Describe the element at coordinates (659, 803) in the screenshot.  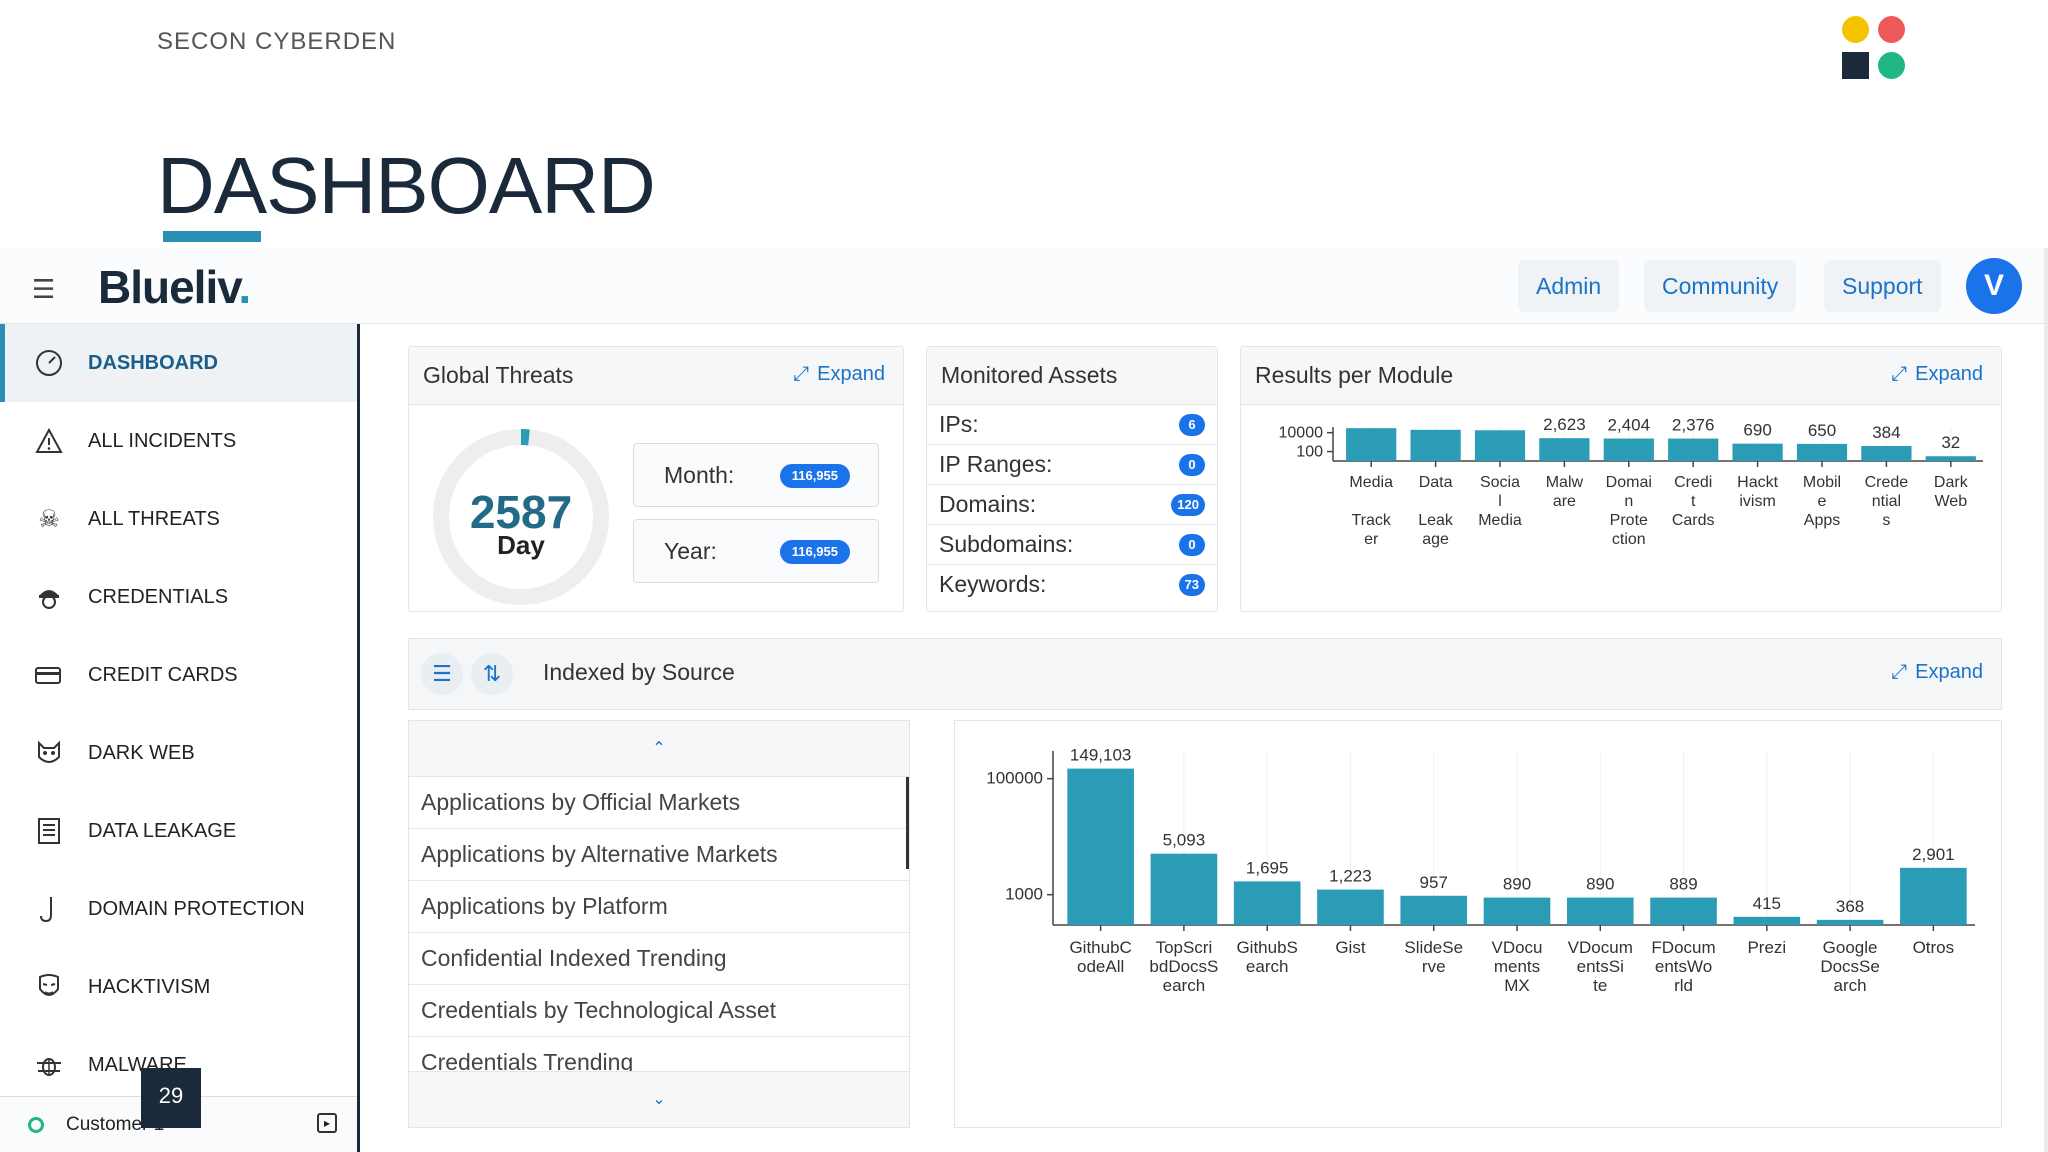
I see `list-item: Applications by Official Markets` at that location.